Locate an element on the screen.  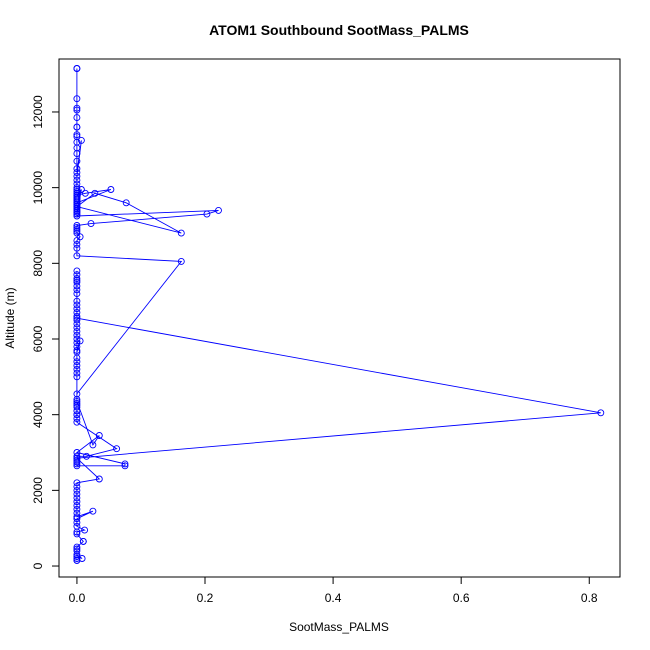
x-tick-label: 0.6 is located at coordinates (461, 598).